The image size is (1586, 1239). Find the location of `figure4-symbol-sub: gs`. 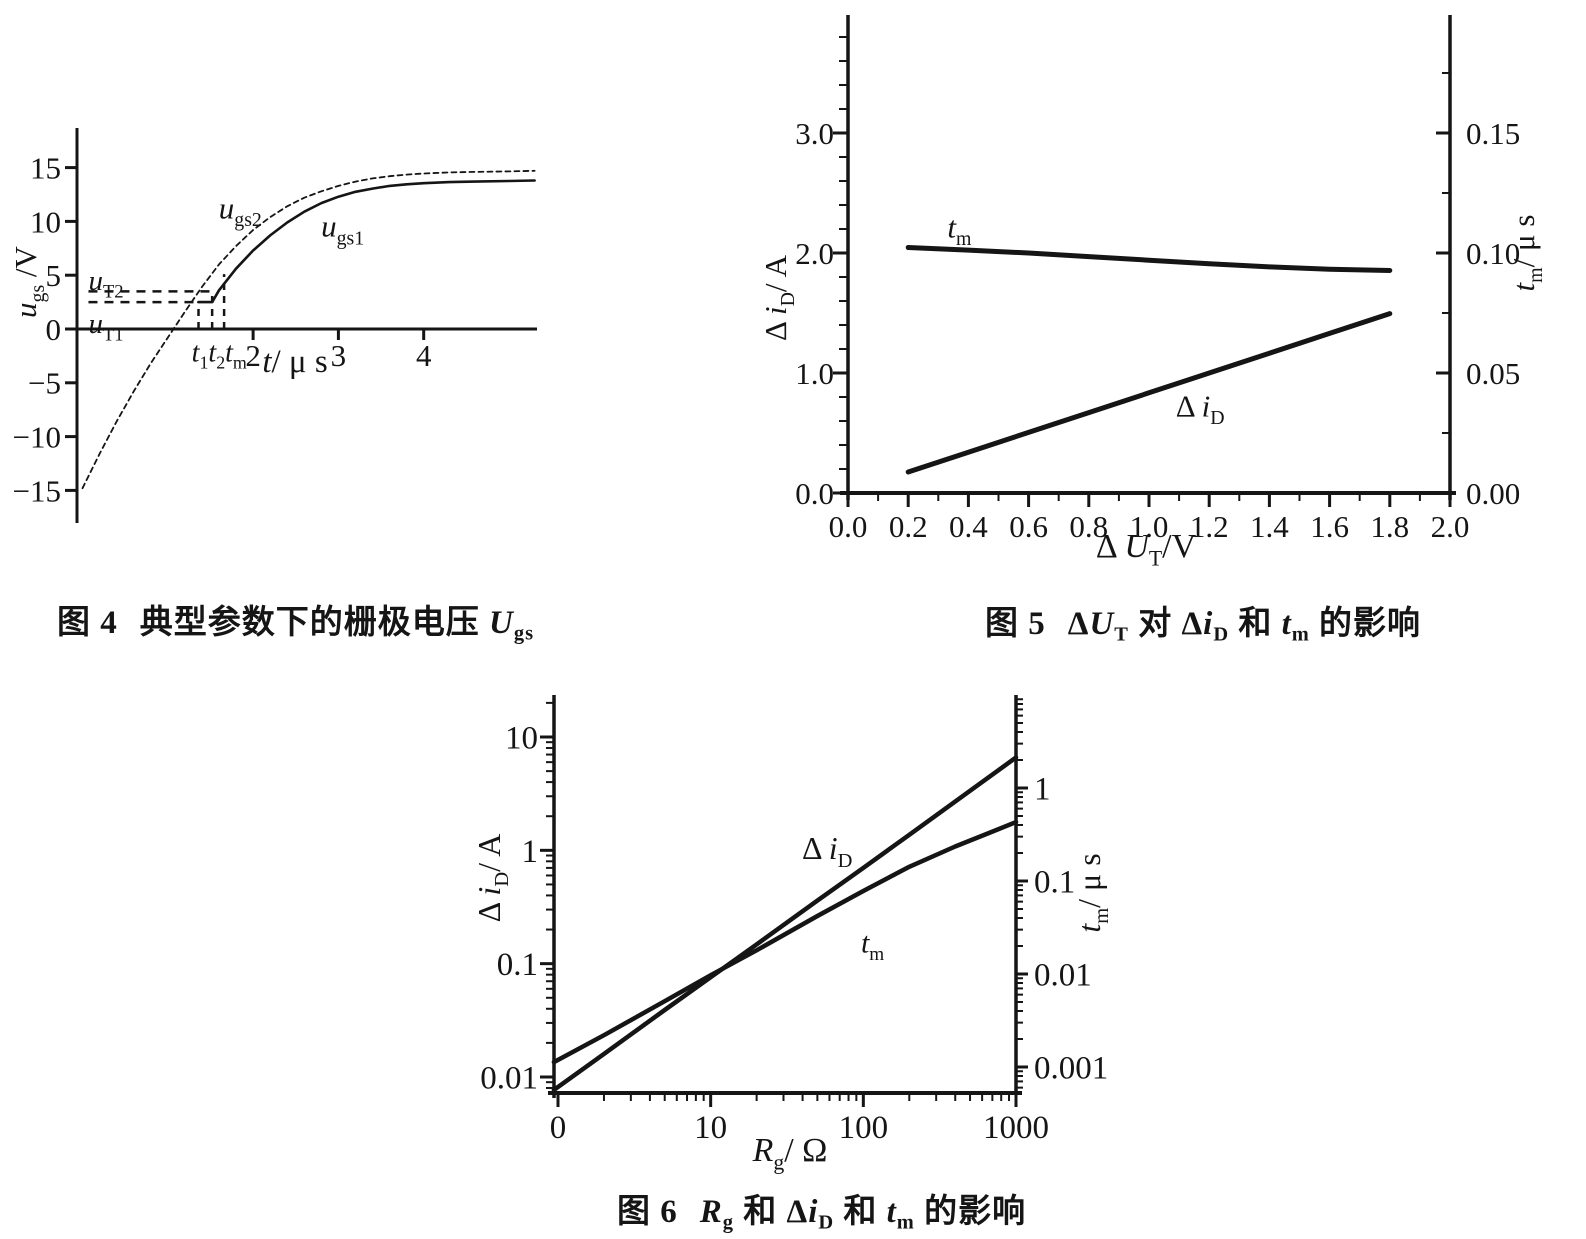

figure4-symbol-sub: gs is located at coordinates (524, 633).